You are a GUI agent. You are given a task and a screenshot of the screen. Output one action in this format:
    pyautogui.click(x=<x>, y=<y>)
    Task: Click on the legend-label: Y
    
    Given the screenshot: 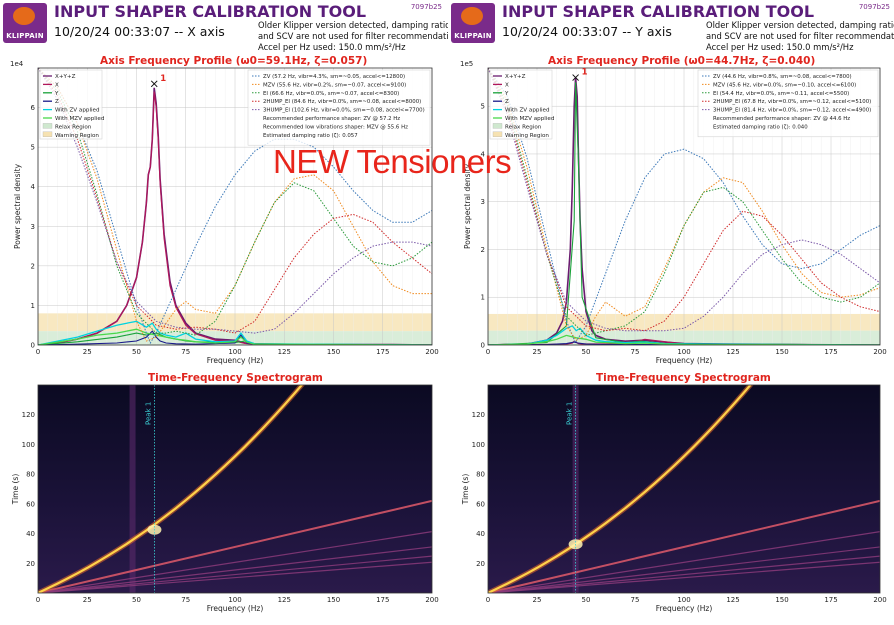 What is the action you would take?
    pyautogui.click(x=56, y=94)
    